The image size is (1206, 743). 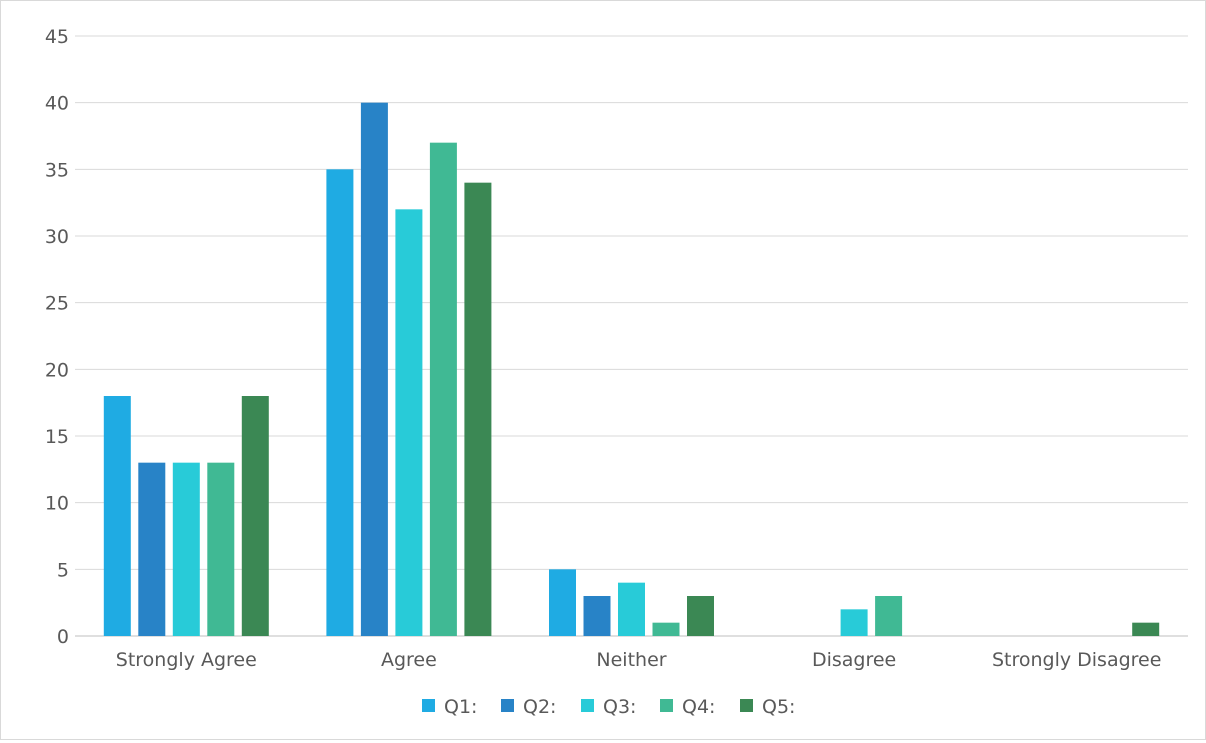 I want to click on bar-q2-strongly-agree, so click(x=152, y=549).